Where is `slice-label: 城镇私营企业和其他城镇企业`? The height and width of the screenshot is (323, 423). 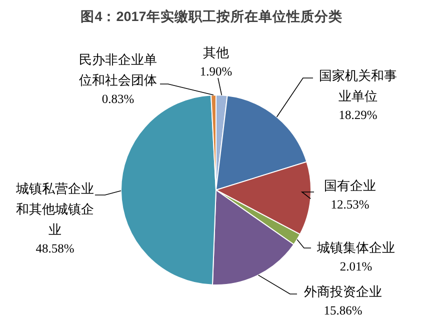
slice-label: 城镇私营企业和其他城镇企业 is located at coordinates (54, 209).